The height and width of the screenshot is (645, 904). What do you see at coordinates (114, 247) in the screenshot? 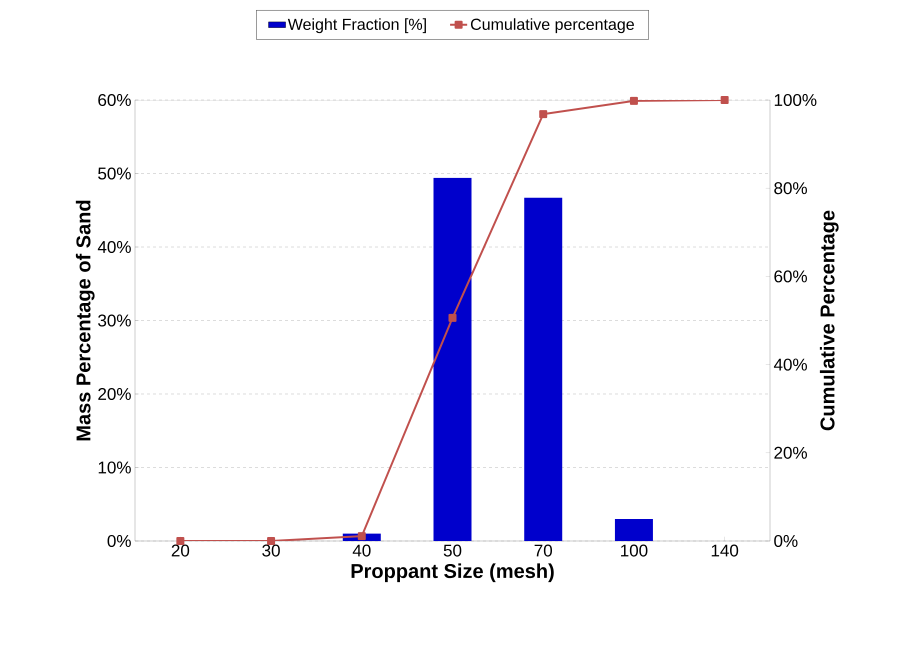
I see `y-tick-label: 40%` at bounding box center [114, 247].